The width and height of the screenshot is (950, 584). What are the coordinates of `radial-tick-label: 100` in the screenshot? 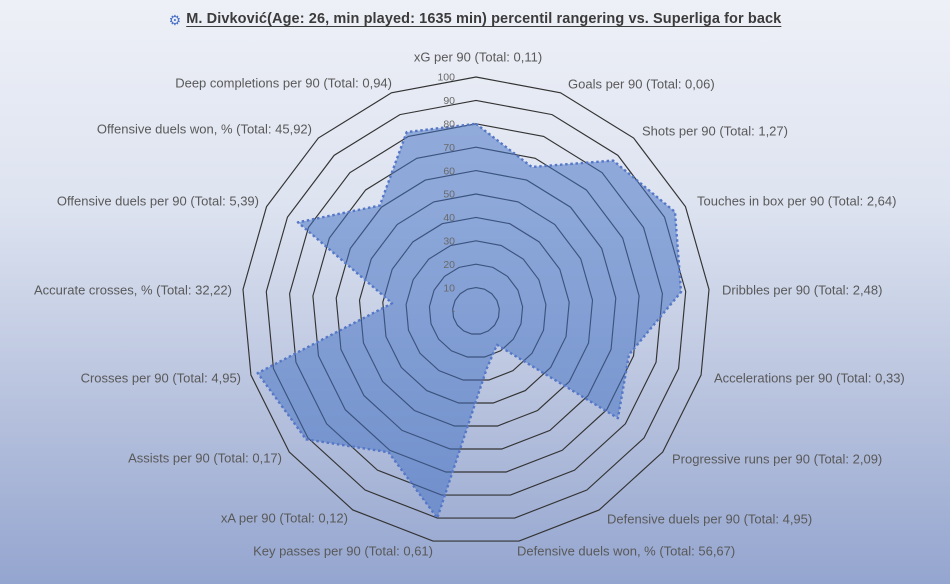 It's located at (446, 78).